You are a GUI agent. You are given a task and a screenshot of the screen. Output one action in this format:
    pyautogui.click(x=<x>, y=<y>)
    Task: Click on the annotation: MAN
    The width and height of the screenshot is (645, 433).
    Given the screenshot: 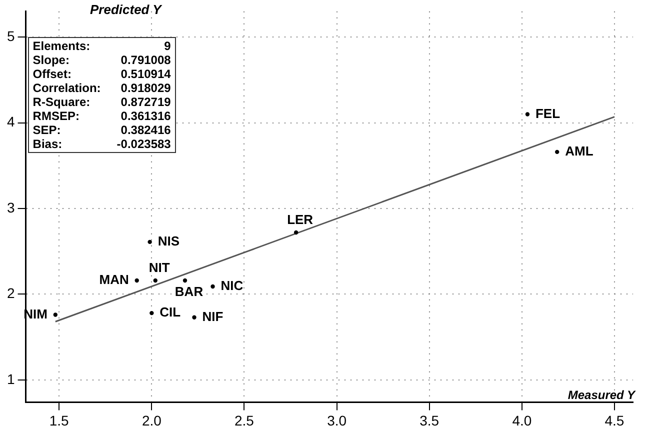 What is the action you would take?
    pyautogui.click(x=114, y=280)
    